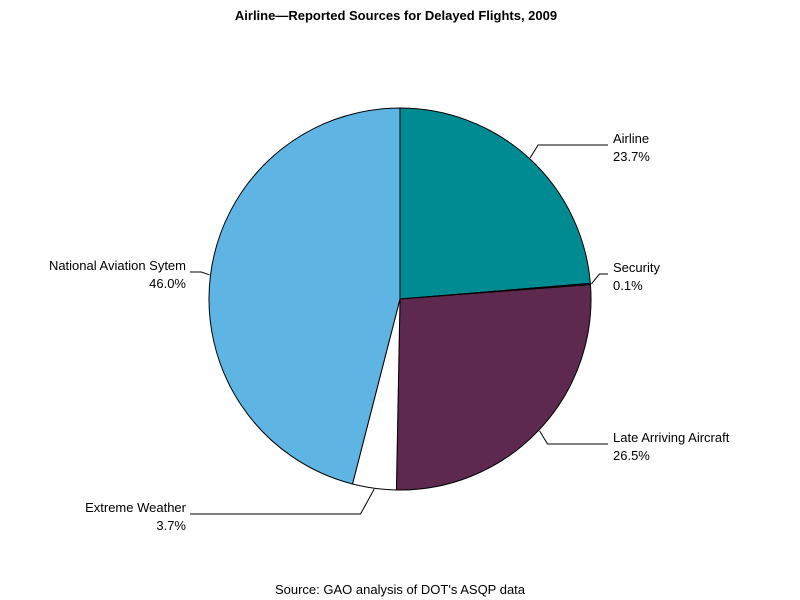 The height and width of the screenshot is (600, 800). I want to click on leader-line-extreme-weather, so click(282, 502).